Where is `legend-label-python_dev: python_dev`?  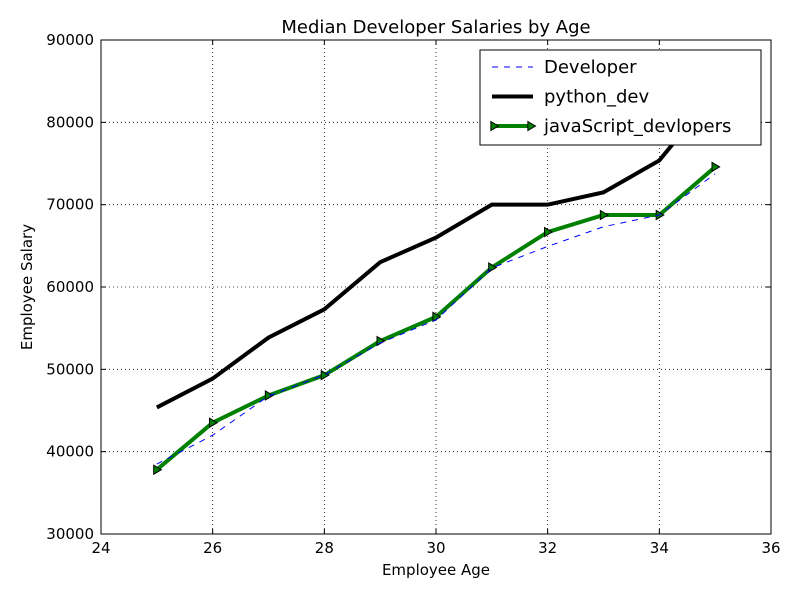 legend-label-python_dev: python_dev is located at coordinates (596, 97).